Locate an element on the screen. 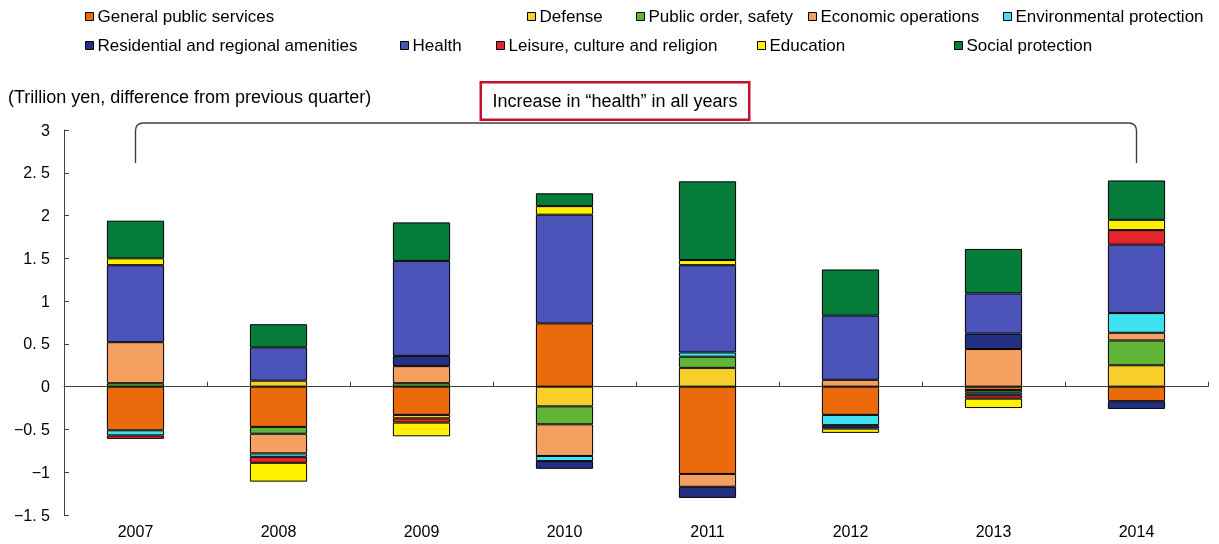  legend-label: Residential and regional amenities is located at coordinates (227, 45).